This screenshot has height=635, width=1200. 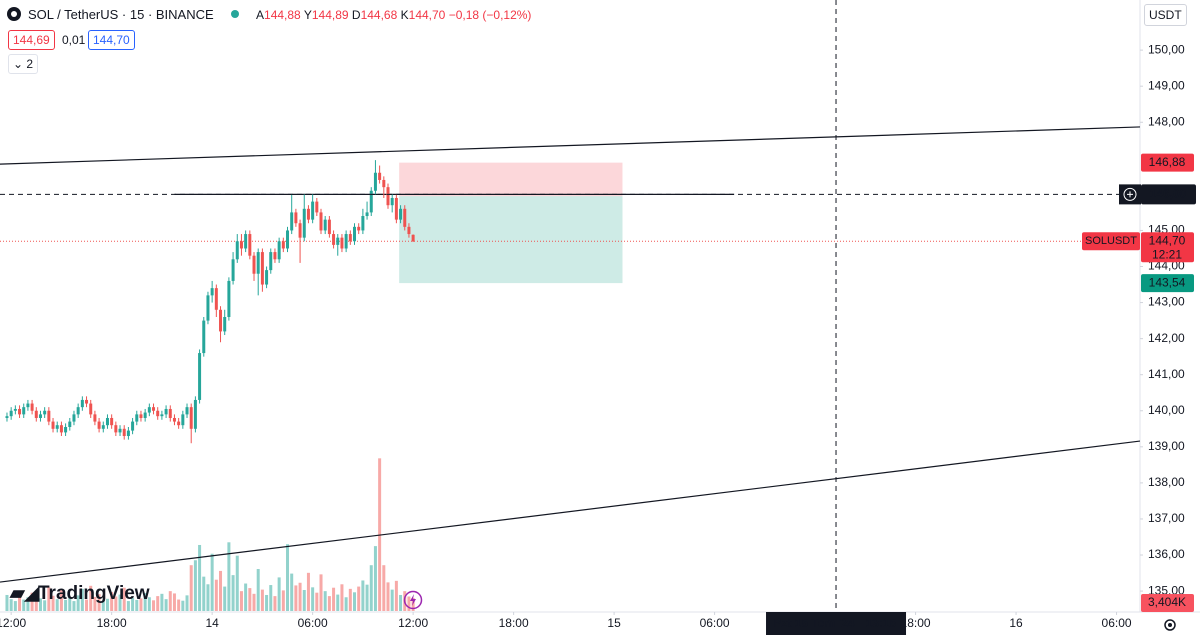 I want to click on y-tick-label: 143,00, so click(x=1166, y=302).